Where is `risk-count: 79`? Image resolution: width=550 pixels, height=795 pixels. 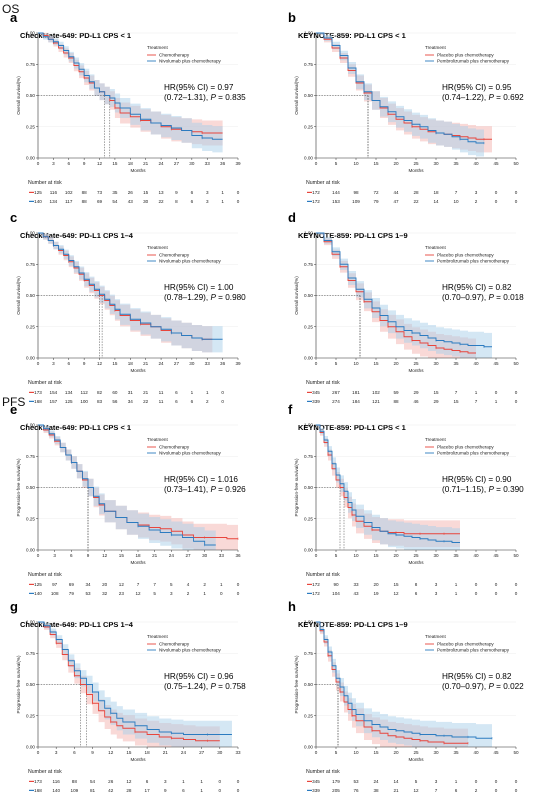 risk-count: 79 is located at coordinates (72, 593).